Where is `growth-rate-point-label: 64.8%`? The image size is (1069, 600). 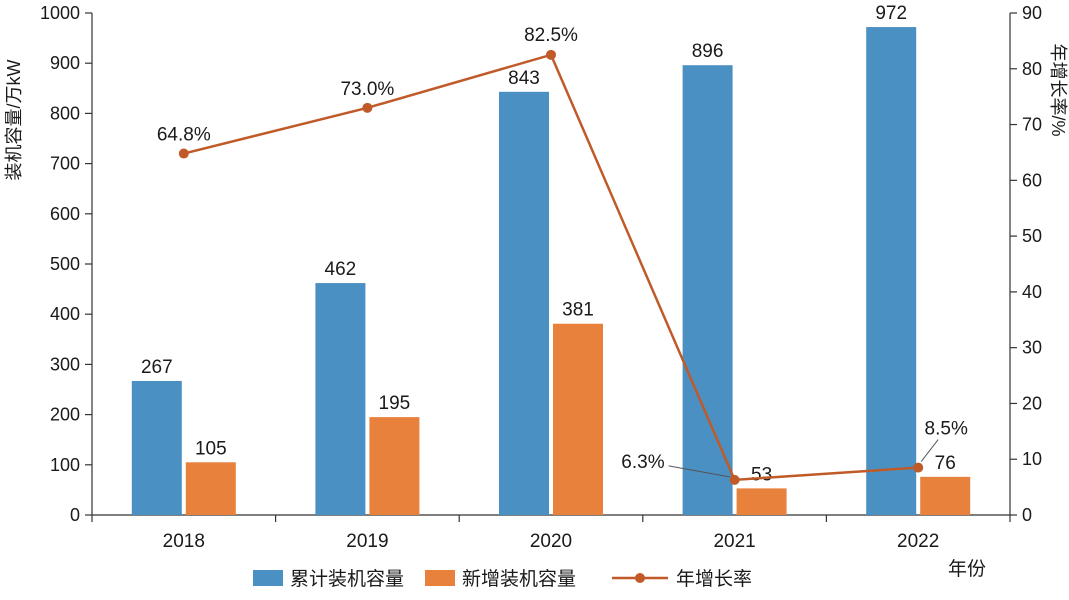 growth-rate-point-label: 64.8% is located at coordinates (184, 135).